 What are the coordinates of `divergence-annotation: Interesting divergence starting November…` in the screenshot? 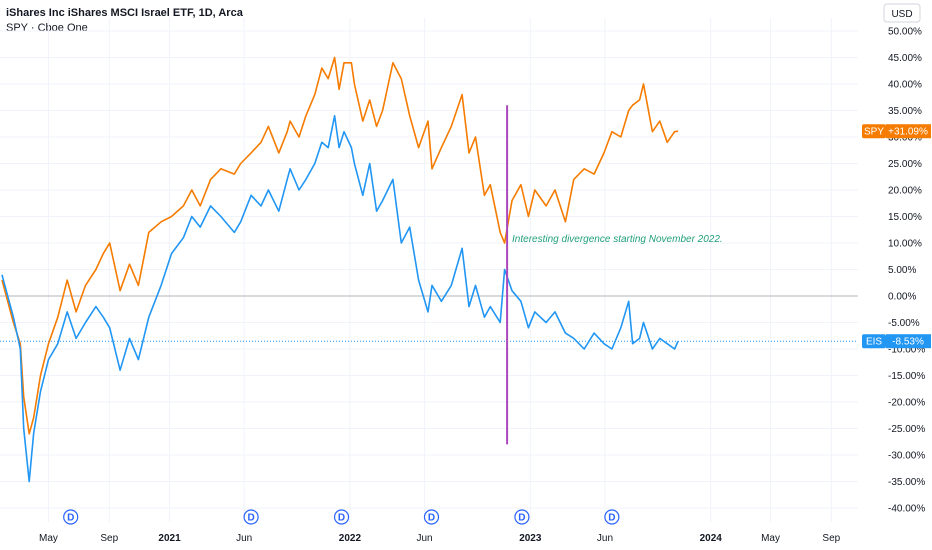 It's located at (617, 239).